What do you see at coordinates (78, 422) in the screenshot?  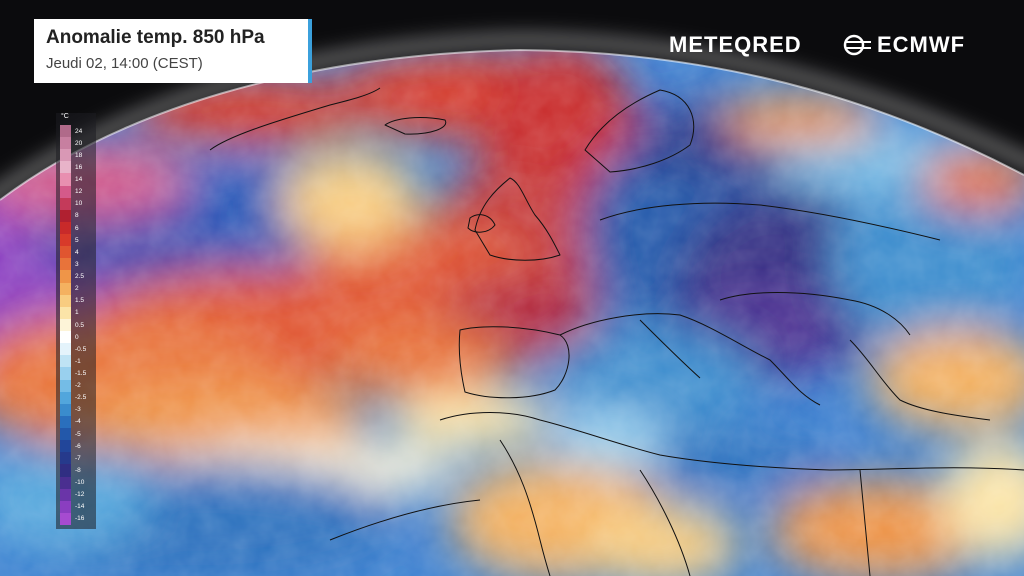 I see `legend-tick-label: -4` at bounding box center [78, 422].